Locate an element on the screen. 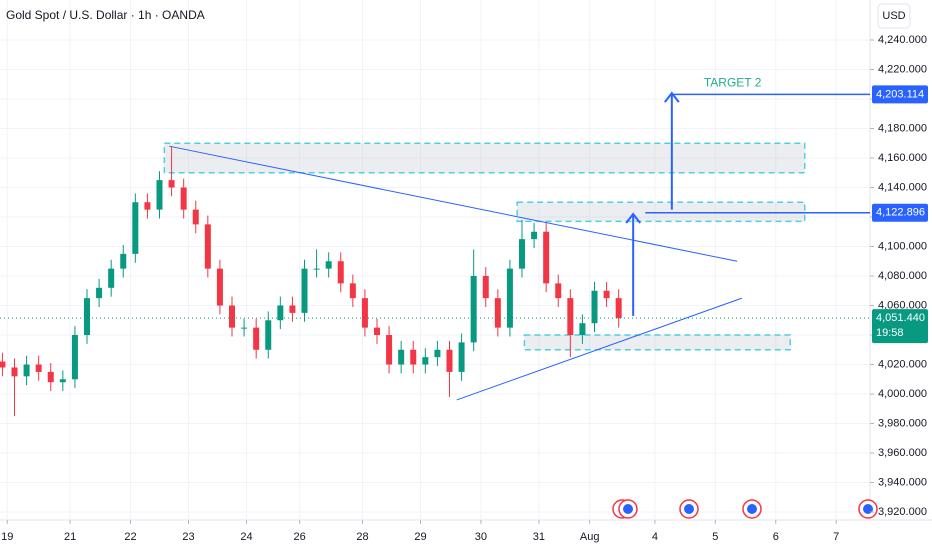 The height and width of the screenshot is (550, 932). x-tick-label: 21 is located at coordinates (70, 537).